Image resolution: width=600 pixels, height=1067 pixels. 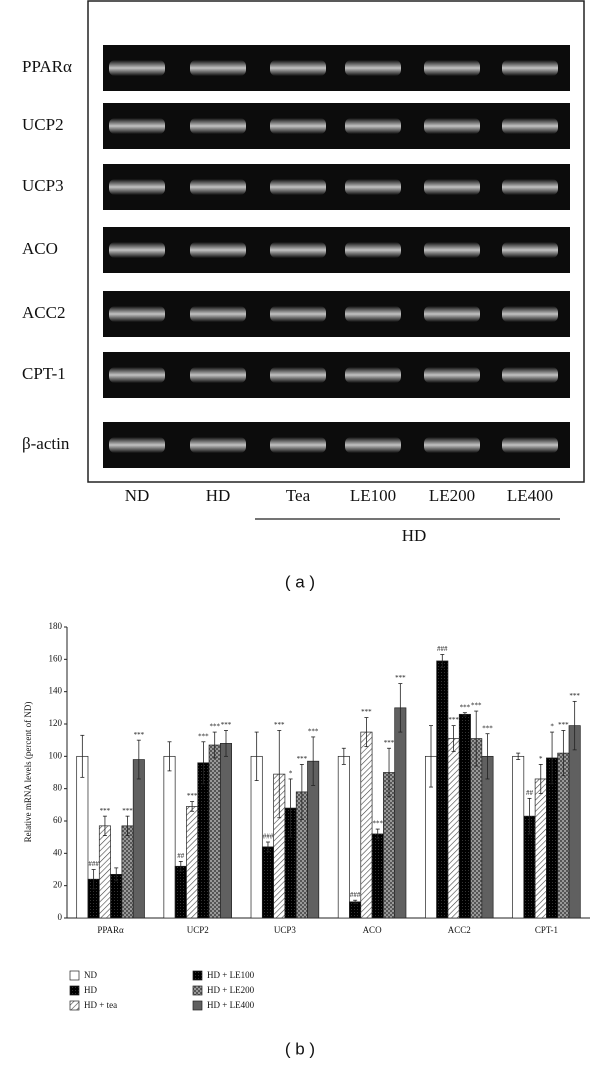 I want to click on legend-label: HD + LE400, so click(x=231, y=1005).